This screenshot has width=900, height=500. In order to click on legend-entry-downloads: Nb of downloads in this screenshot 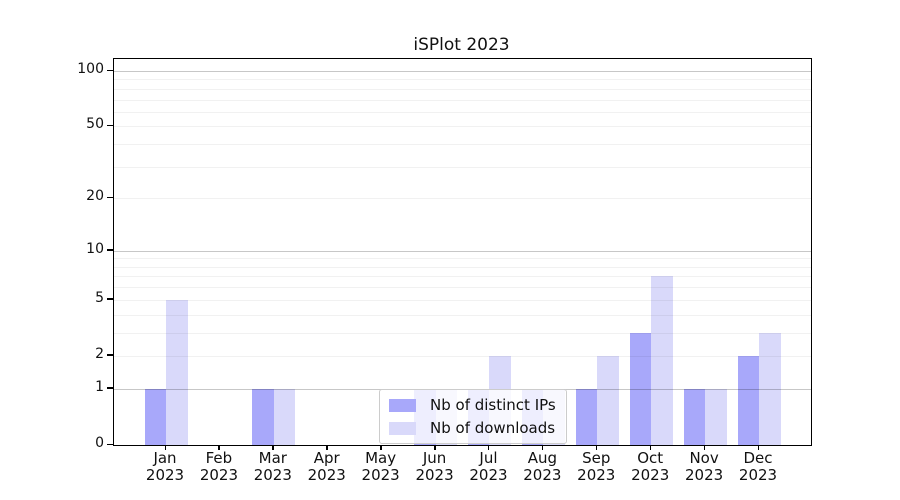, I will do `click(472, 428)`.